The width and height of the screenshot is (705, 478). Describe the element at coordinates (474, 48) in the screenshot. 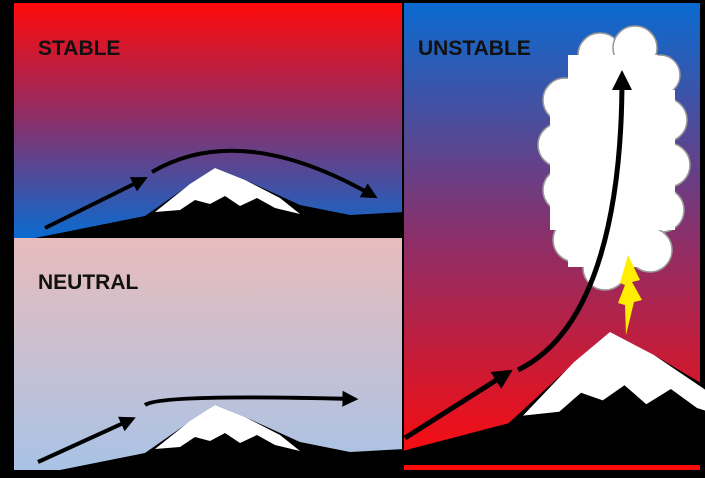

I see `panel-label: UNSTABLE` at that location.